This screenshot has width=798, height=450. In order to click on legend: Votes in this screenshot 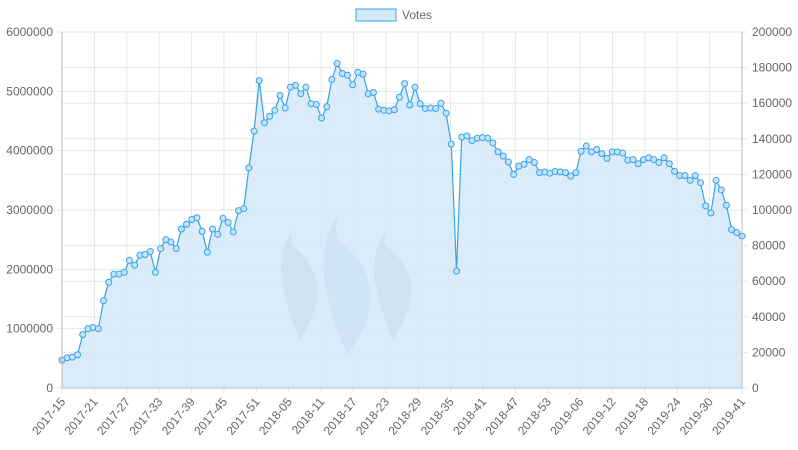, I will do `click(393, 15)`.